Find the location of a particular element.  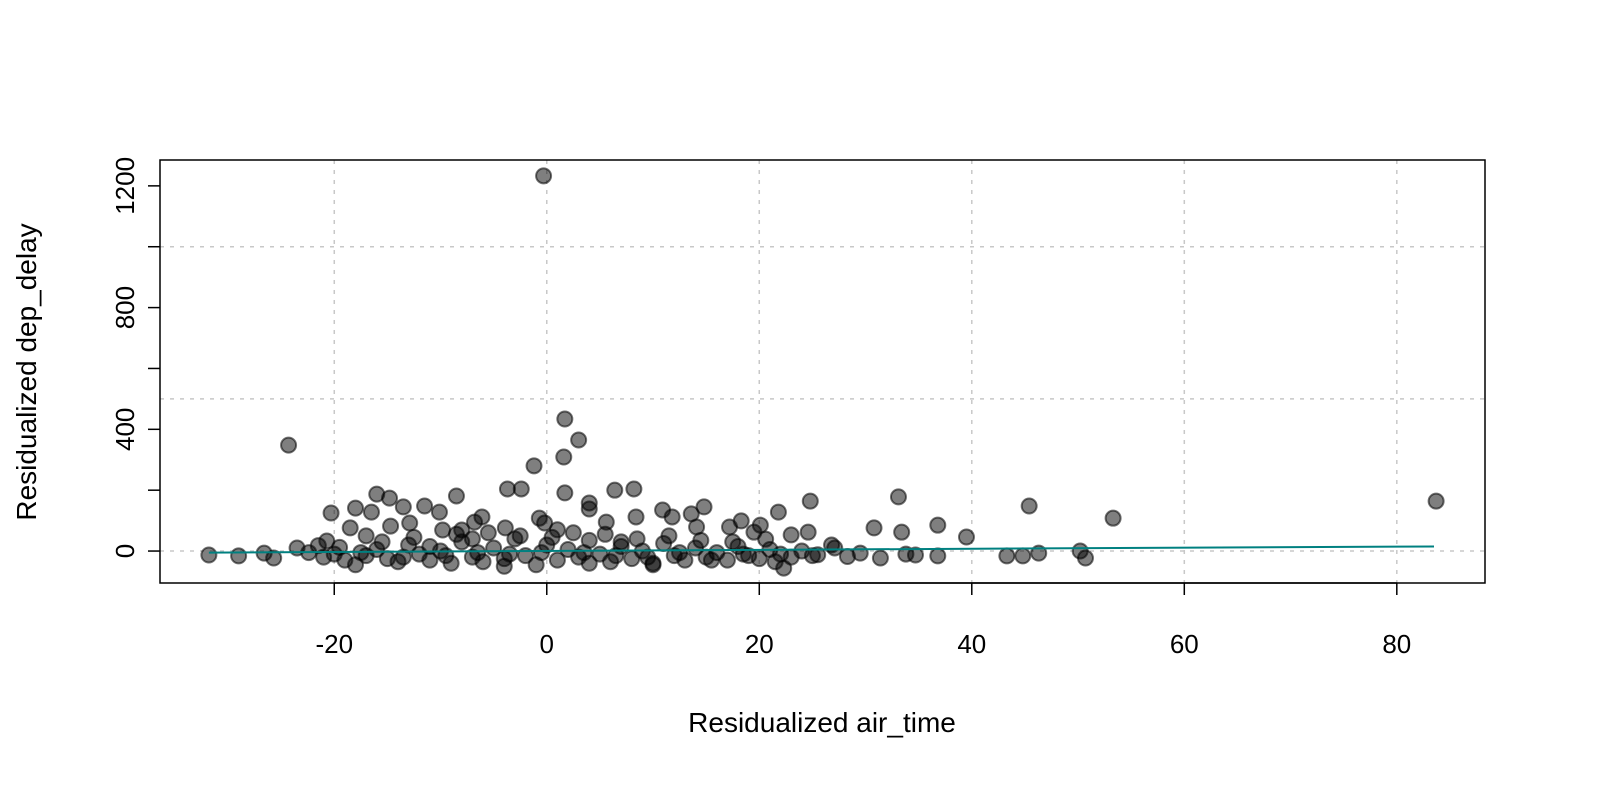

x-tick-label: 80 is located at coordinates (1396, 644).